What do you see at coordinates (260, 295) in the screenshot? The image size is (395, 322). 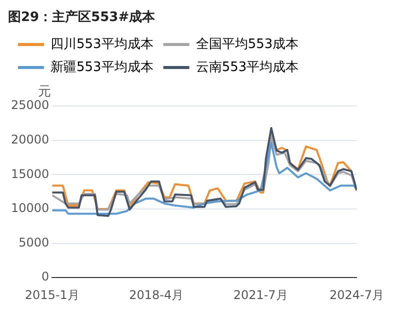 I see `x-tick-label: 2021-7月` at bounding box center [260, 295].